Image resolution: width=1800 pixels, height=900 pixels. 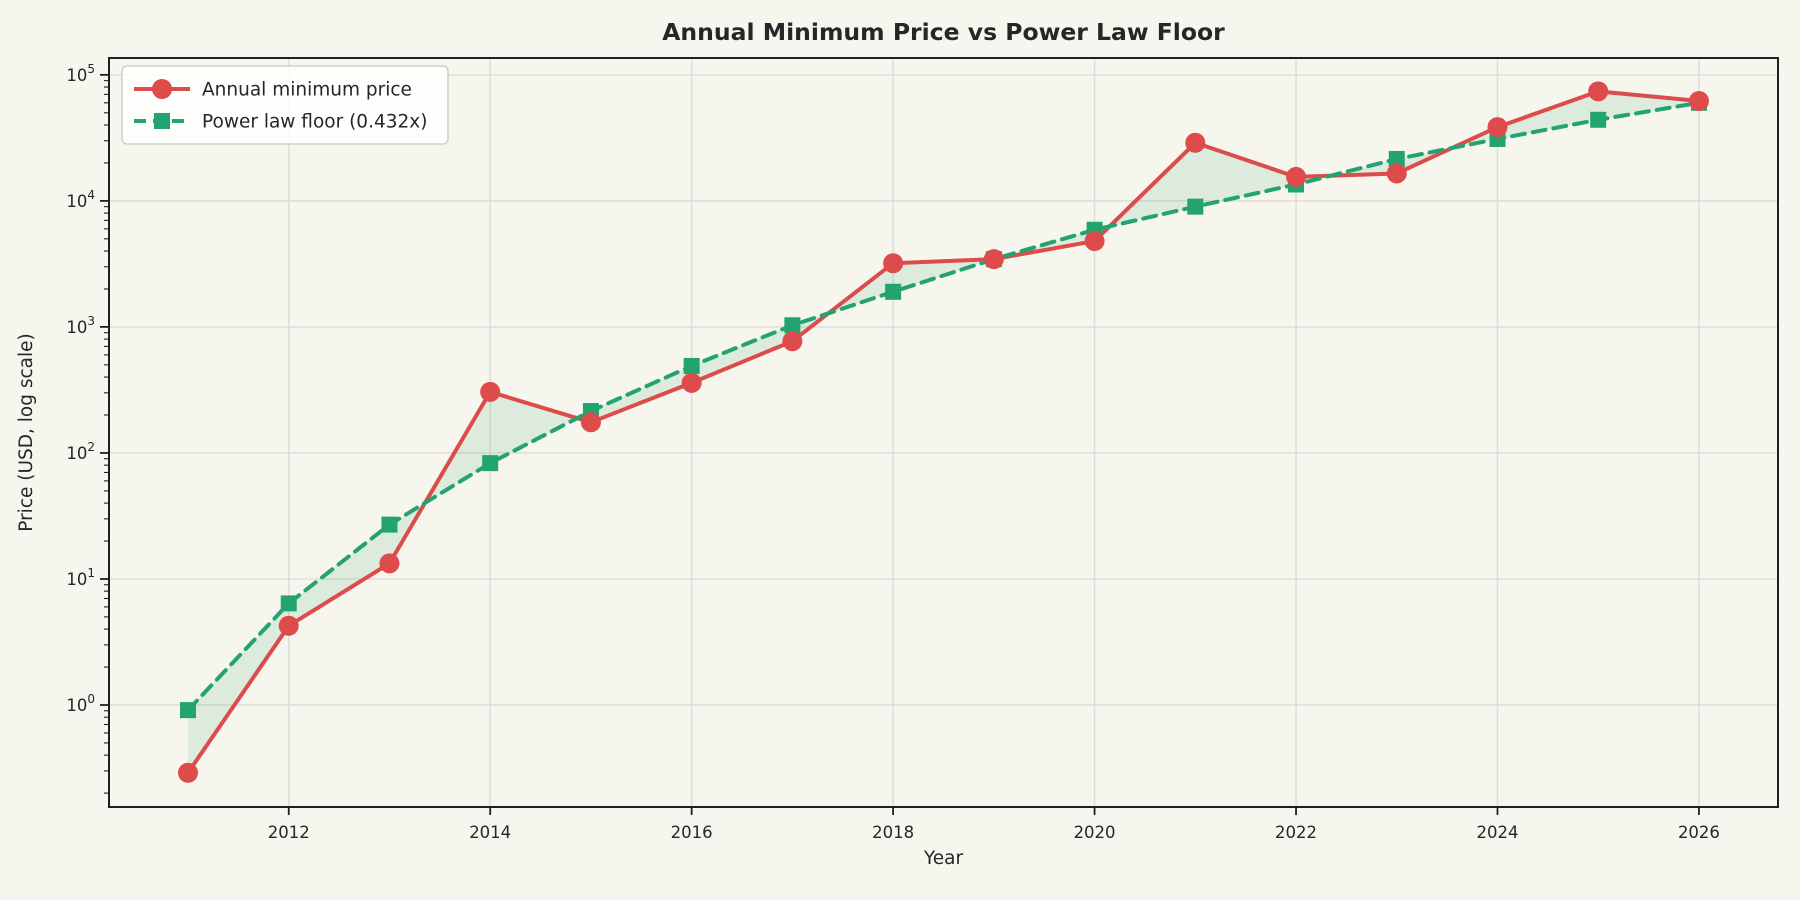 I want to click on x-tick-label: 2014, so click(x=490, y=832).